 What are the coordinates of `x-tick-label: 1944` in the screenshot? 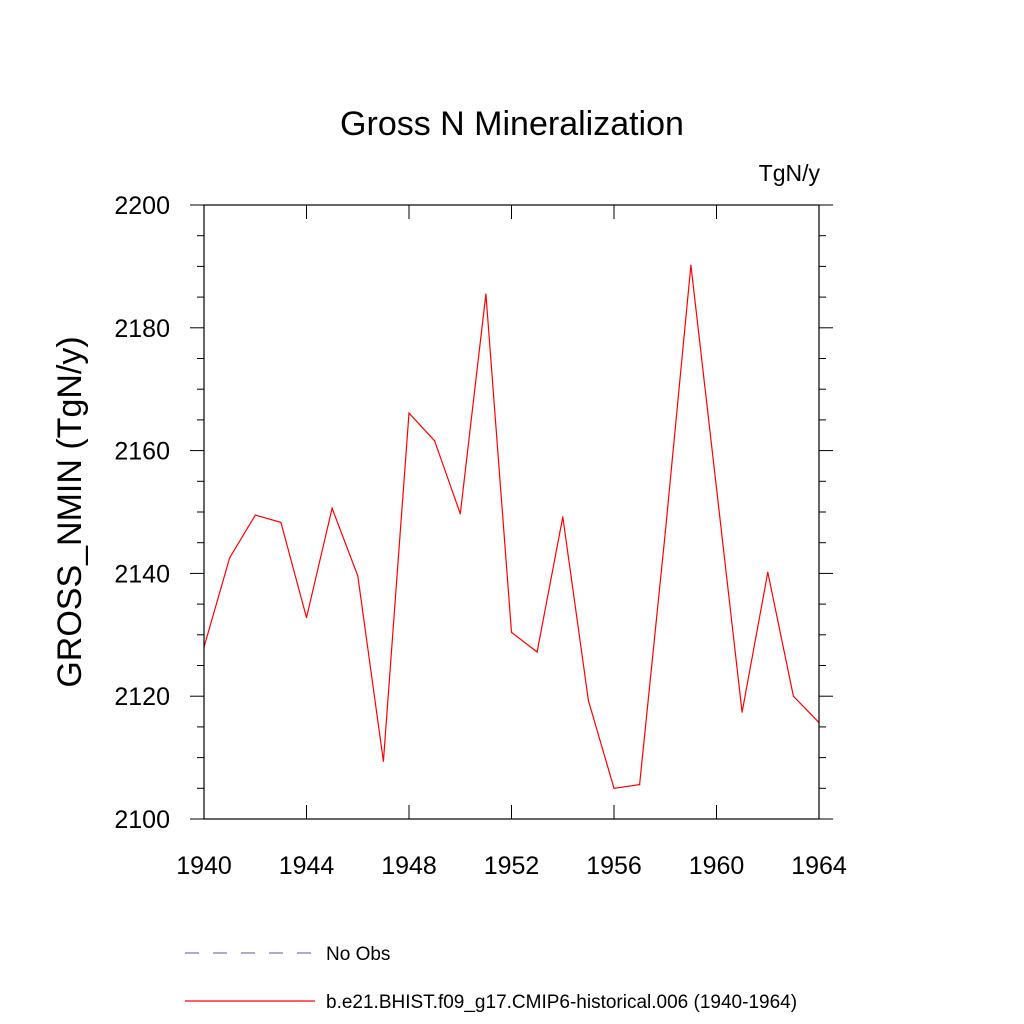 It's located at (307, 866).